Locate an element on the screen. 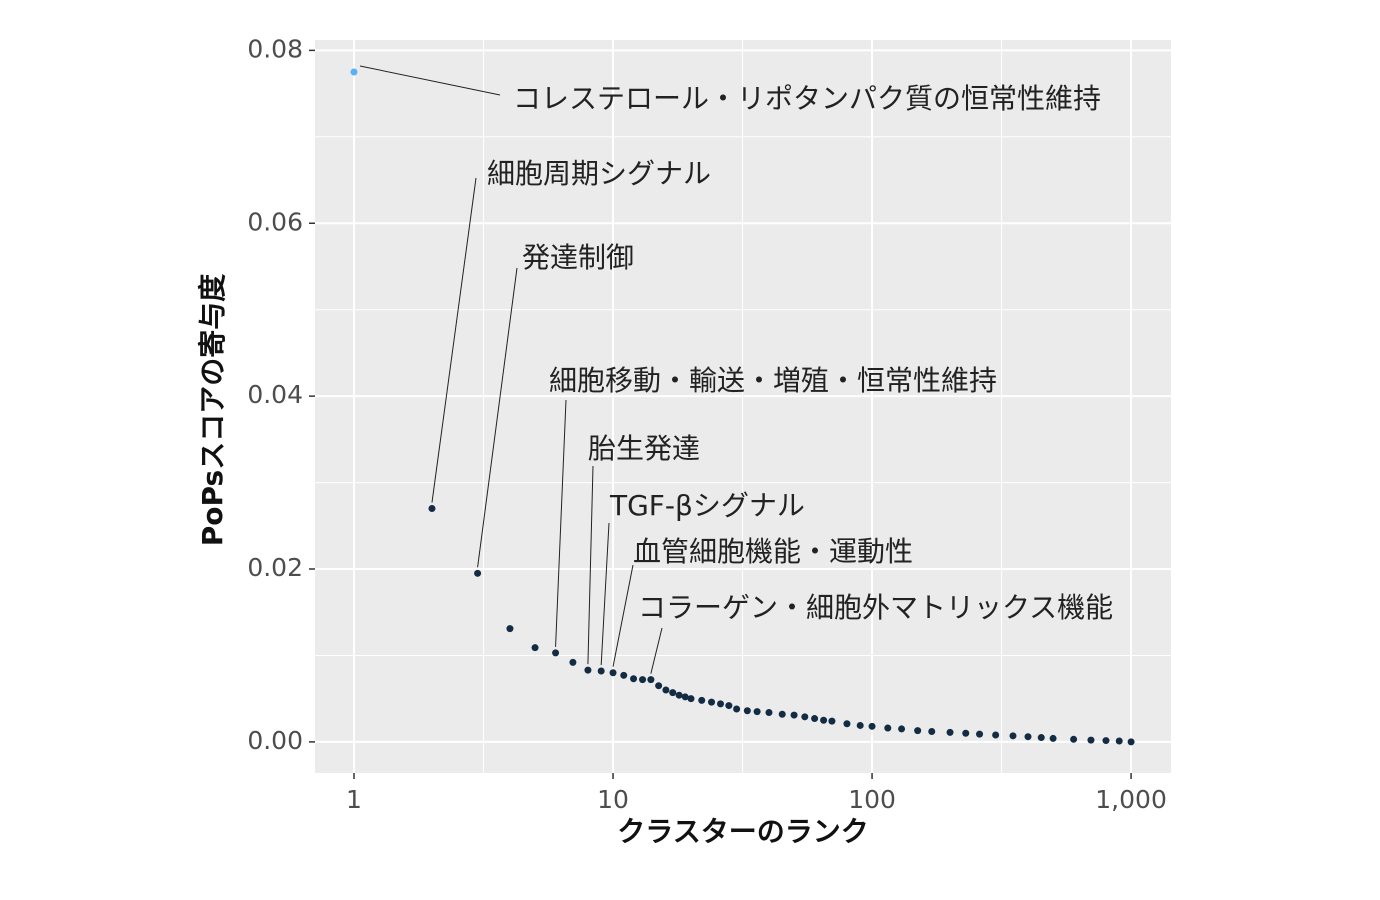  annotation-label: 発達制御 is located at coordinates (578, 257).